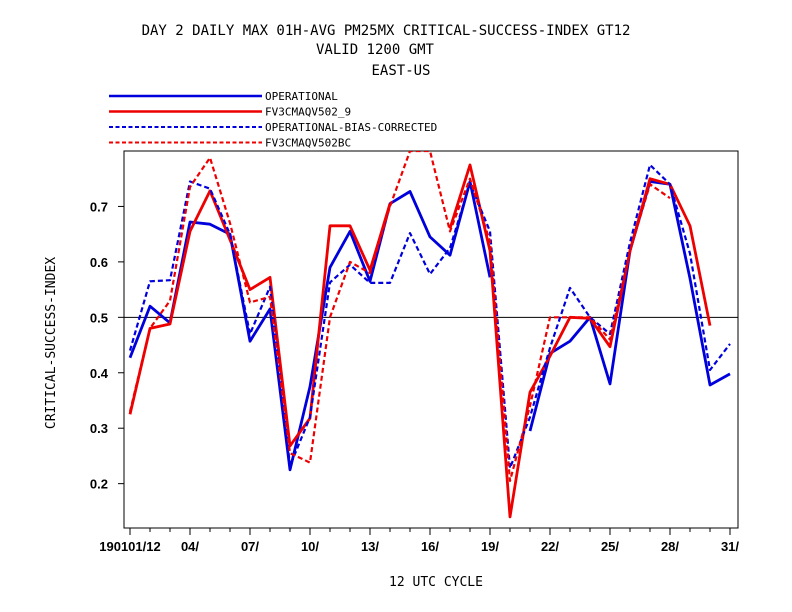  What do you see at coordinates (51, 343) in the screenshot?
I see `y-axis-label: CRITICAL-SUCCESS-INDEX` at bounding box center [51, 343].